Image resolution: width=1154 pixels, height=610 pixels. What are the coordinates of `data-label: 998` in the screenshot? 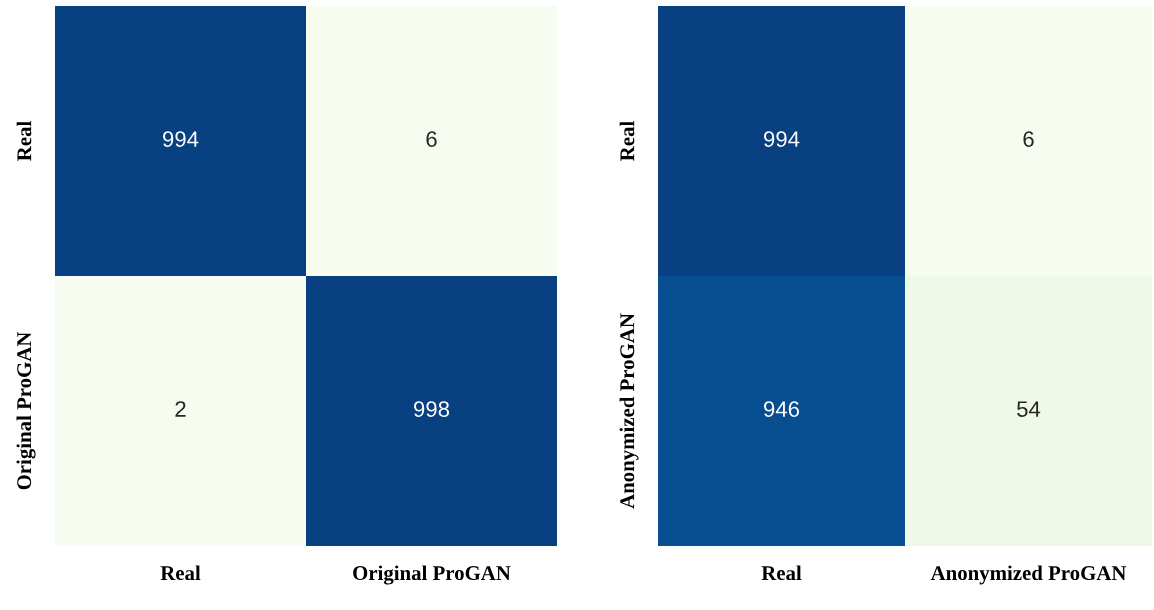 It's located at (432, 409).